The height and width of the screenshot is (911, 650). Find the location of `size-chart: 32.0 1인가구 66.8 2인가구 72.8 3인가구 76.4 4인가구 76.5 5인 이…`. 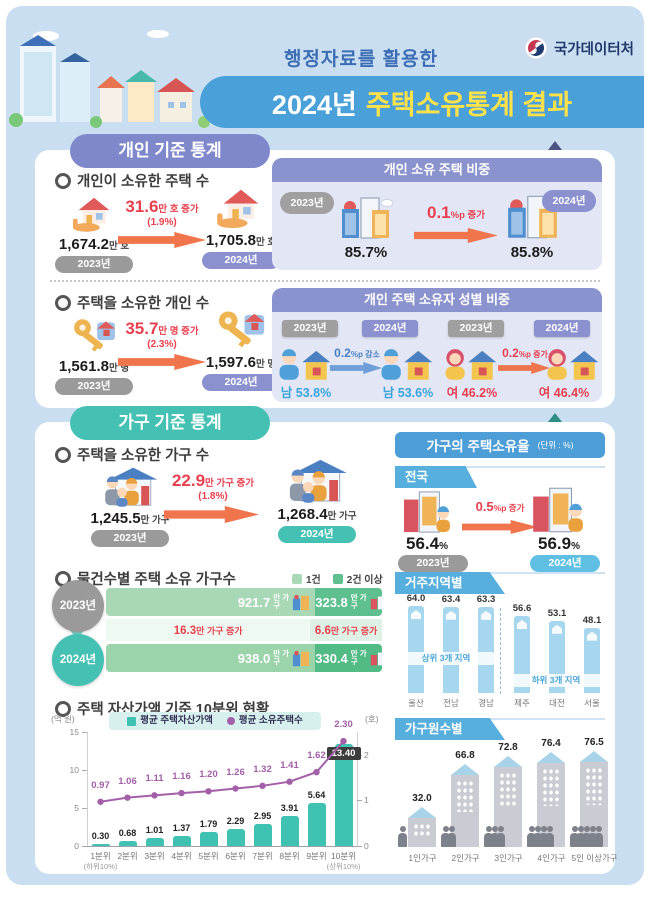

size-chart: 32.0 1인가구 66.8 2인가구 72.8 3인가구 76.4 4인가구 76.5 5인 이… is located at coordinates (507, 803).